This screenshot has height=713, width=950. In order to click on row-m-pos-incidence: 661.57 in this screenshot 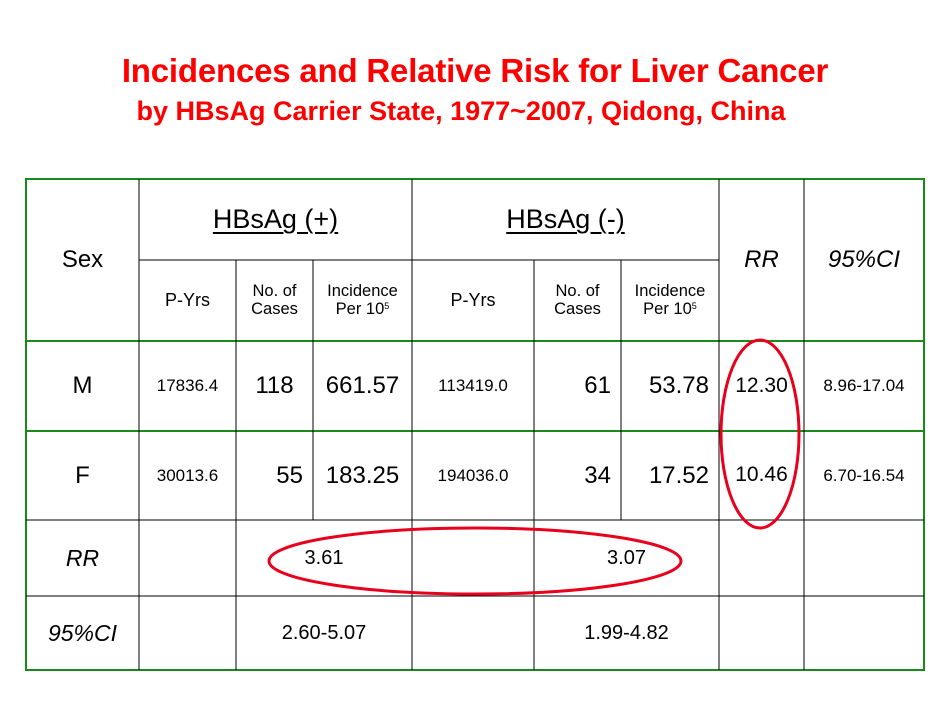, I will do `click(362, 386)`.